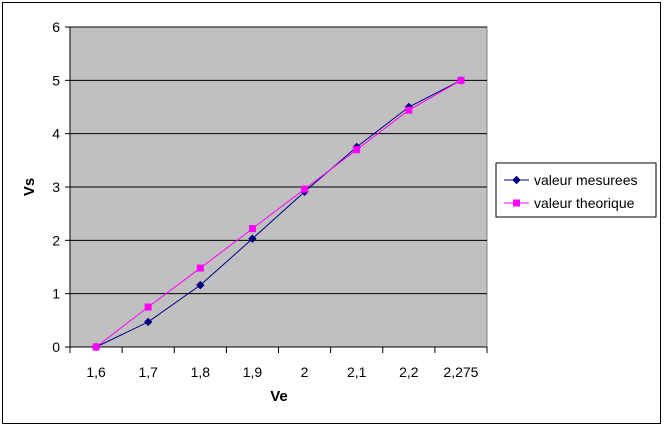 The width and height of the screenshot is (665, 428). What do you see at coordinates (201, 372) in the screenshot?
I see `x-tick-label: 1,8` at bounding box center [201, 372].